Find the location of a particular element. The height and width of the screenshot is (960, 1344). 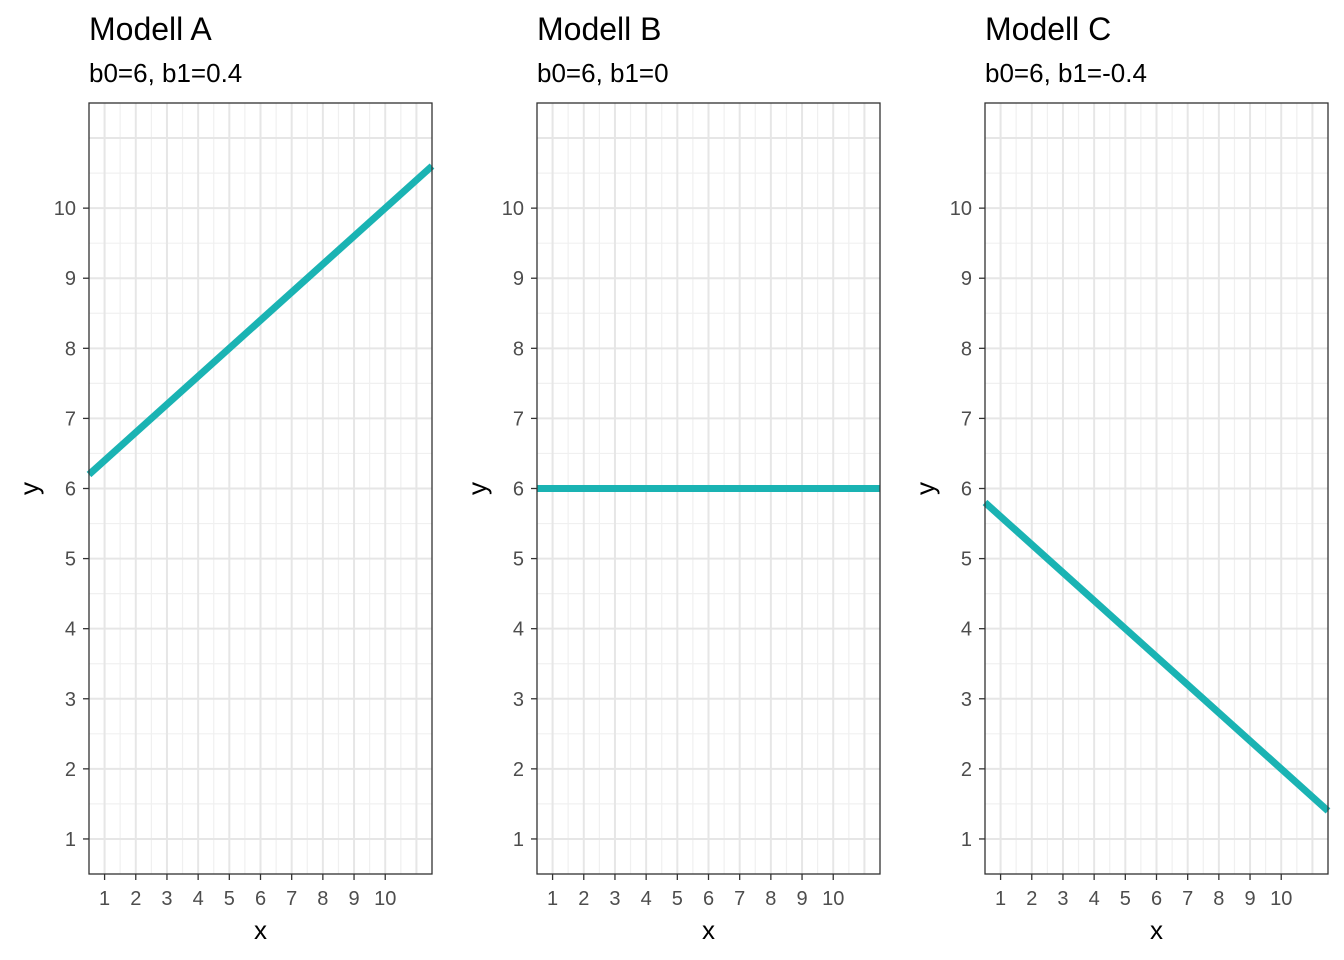

panel-subtitle: b0=6, b1=0.4 is located at coordinates (165, 73).